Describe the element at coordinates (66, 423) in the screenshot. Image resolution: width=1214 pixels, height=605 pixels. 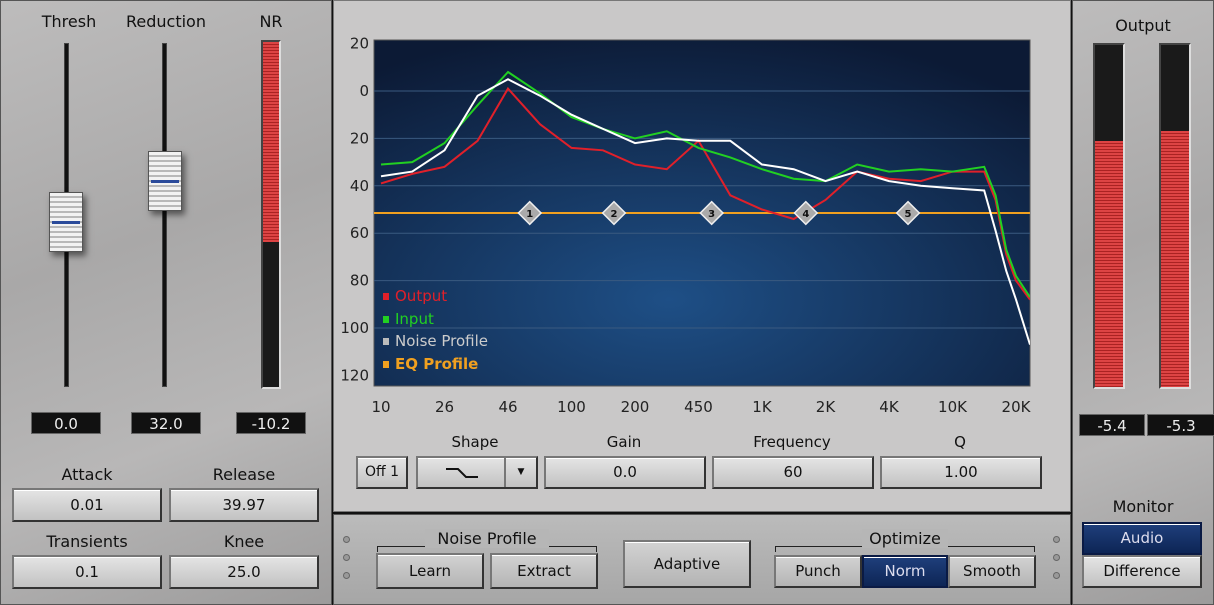
I see `thresh-value: 0.0` at that location.